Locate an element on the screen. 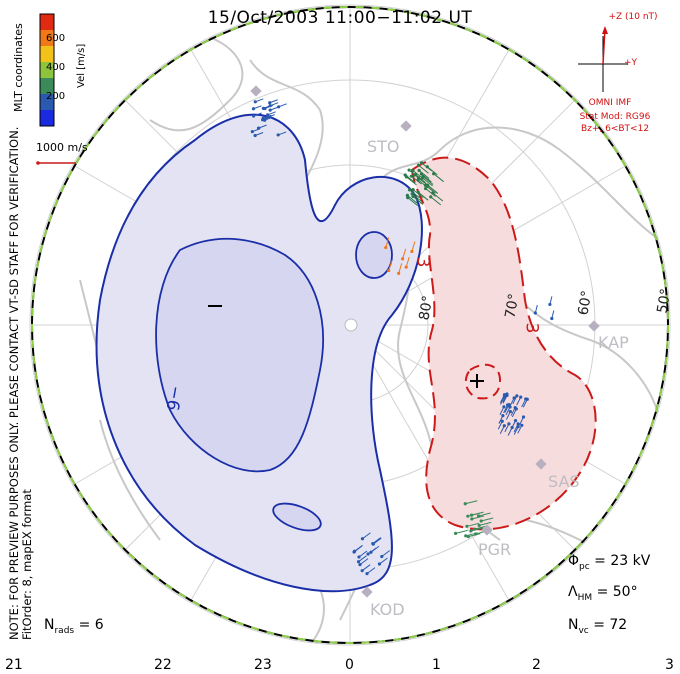  mlt-tick: 21 is located at coordinates (14, 665).